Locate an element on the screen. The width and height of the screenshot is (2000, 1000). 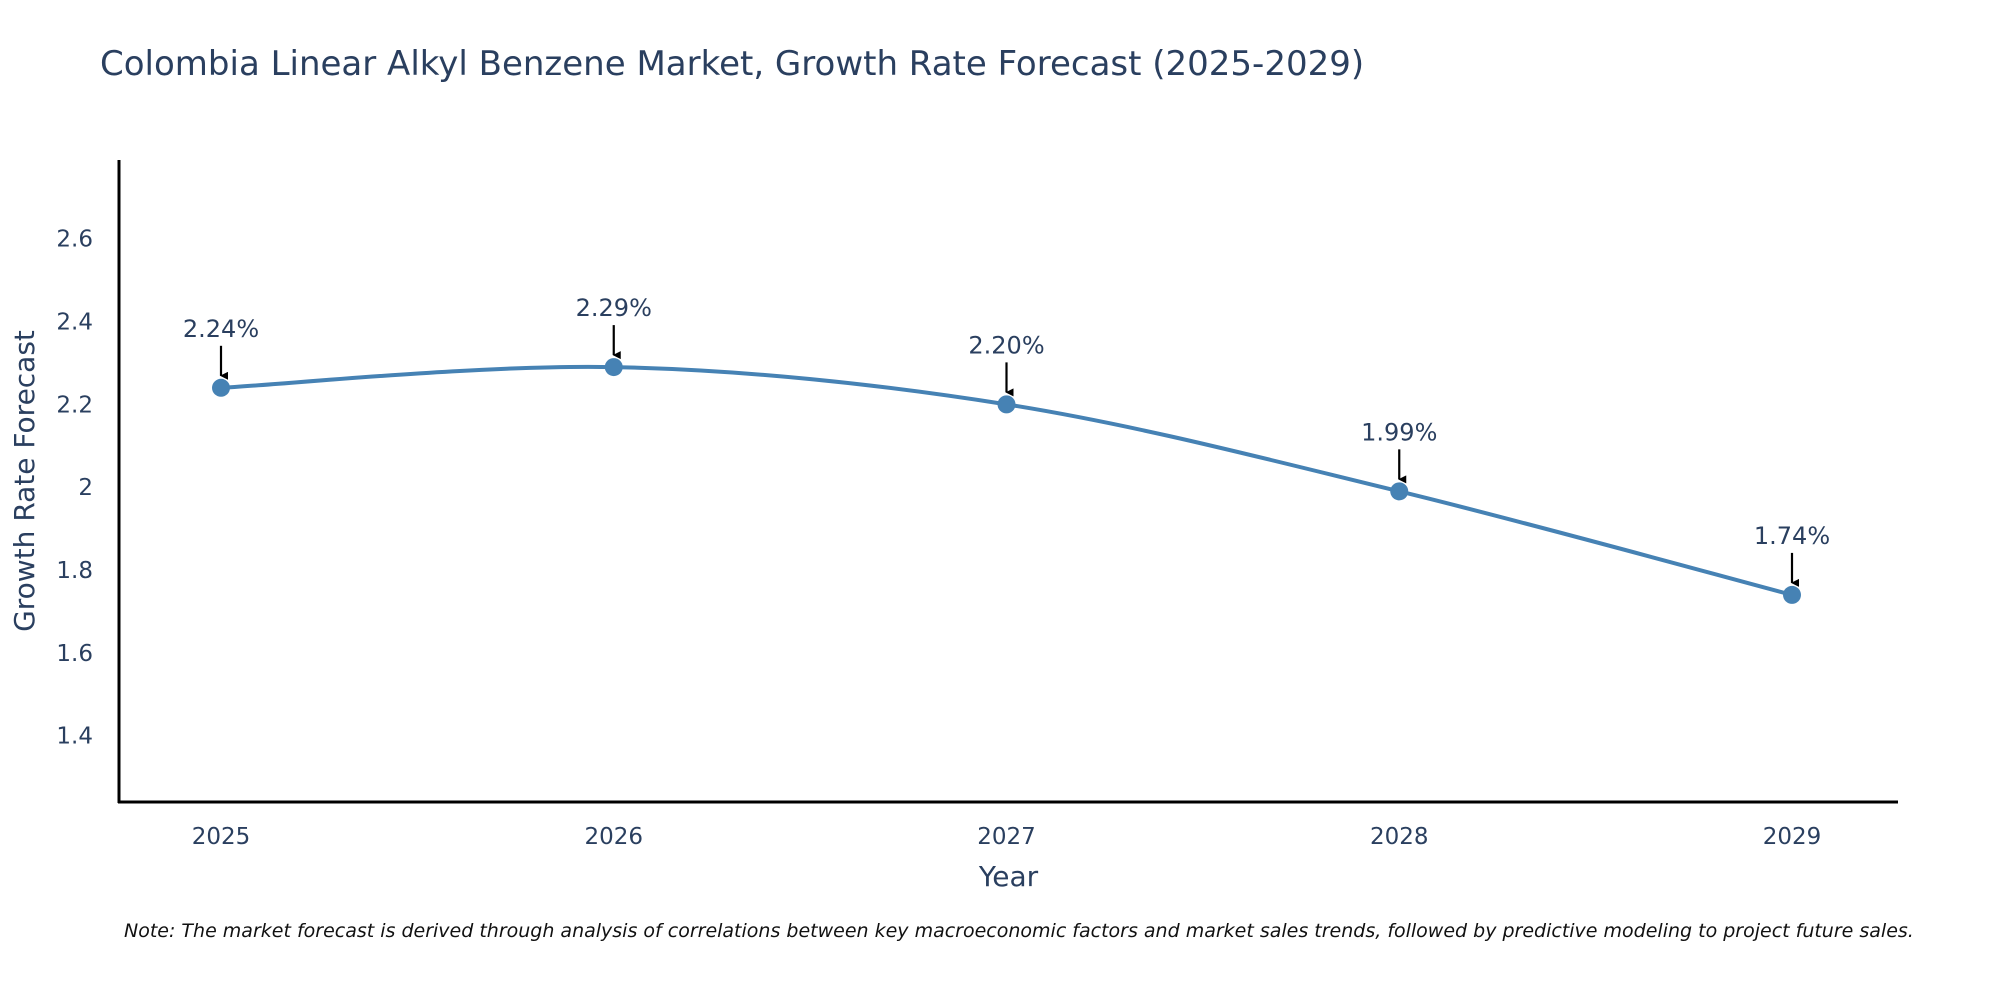
y-tick-label: 2 is located at coordinates (85, 488).